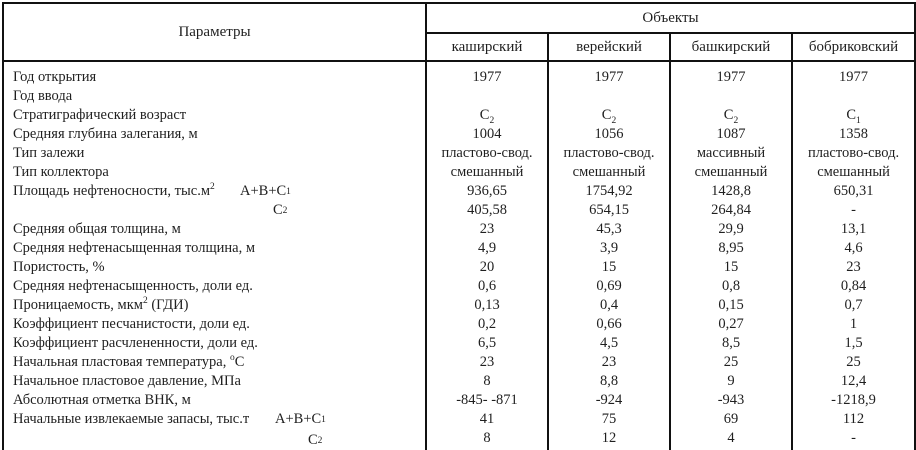 The height and width of the screenshot is (450, 916). I want to click on header-row-objects: Параметры Объекты, so click(459, 32).